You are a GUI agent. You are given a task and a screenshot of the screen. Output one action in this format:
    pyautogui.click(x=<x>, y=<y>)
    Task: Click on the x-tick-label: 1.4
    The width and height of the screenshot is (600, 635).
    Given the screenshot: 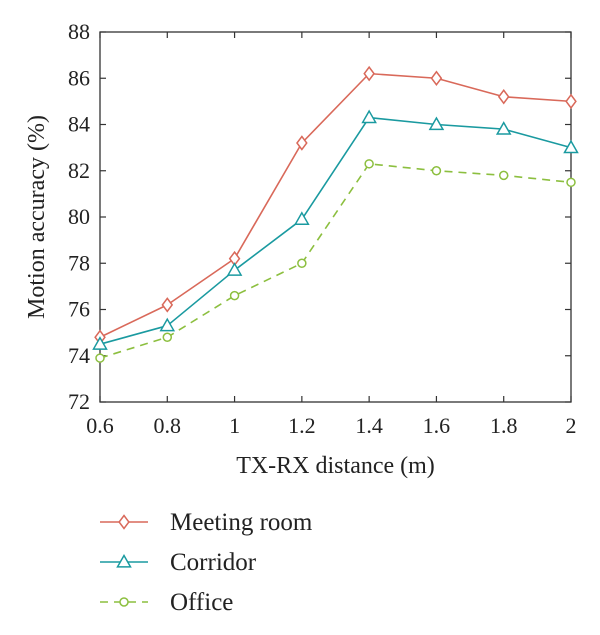 What is the action you would take?
    pyautogui.click(x=369, y=425)
    